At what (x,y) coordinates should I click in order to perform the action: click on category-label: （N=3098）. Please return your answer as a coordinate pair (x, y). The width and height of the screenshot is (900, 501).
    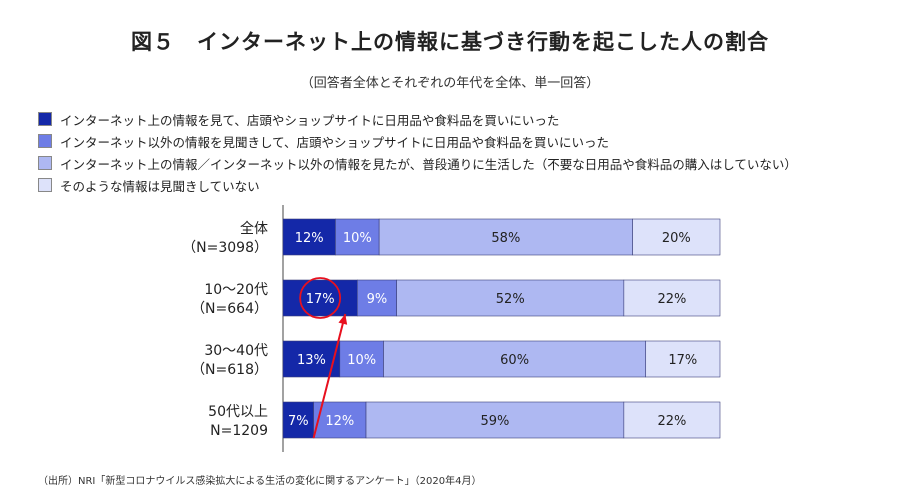
    Looking at the image, I should click on (225, 248).